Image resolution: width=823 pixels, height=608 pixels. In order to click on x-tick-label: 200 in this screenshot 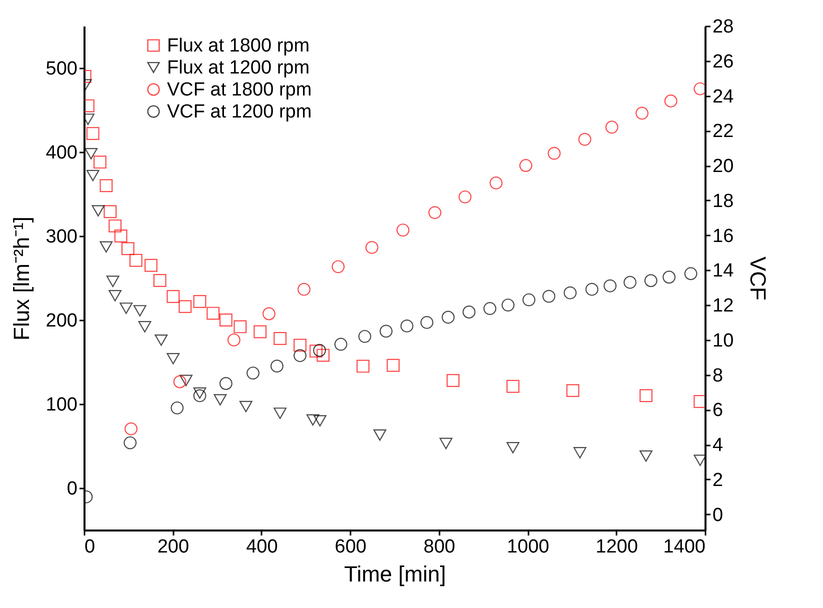, I will do `click(173, 547)`.